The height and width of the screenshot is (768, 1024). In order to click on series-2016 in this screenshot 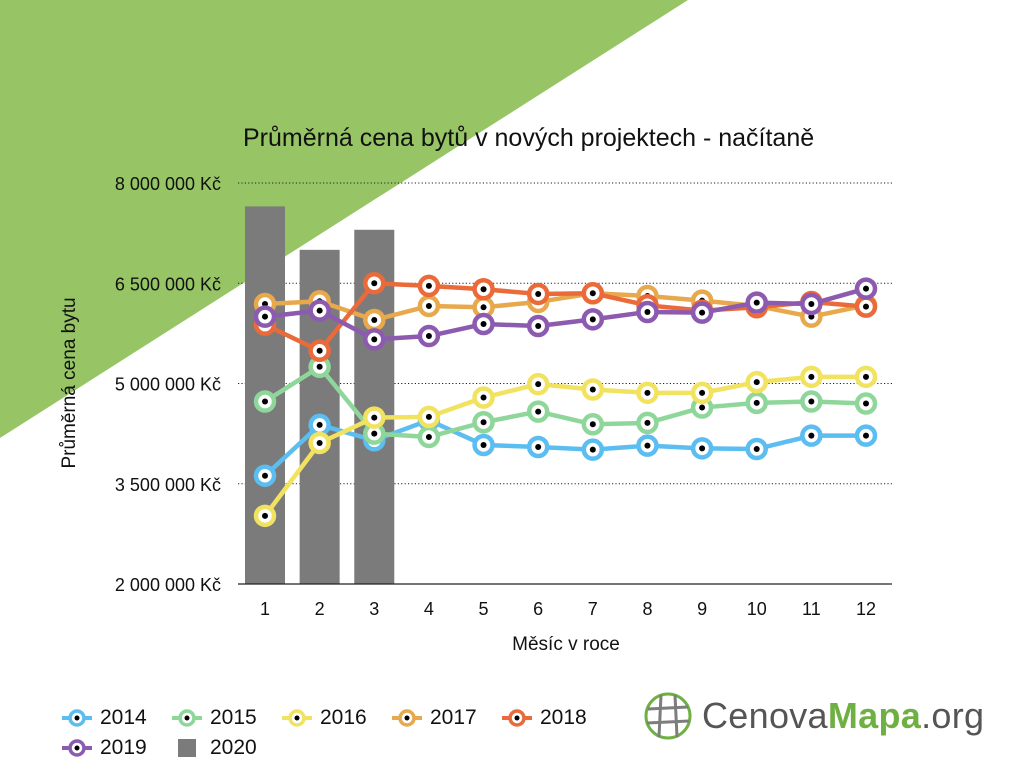, I will do `click(565, 446)`.